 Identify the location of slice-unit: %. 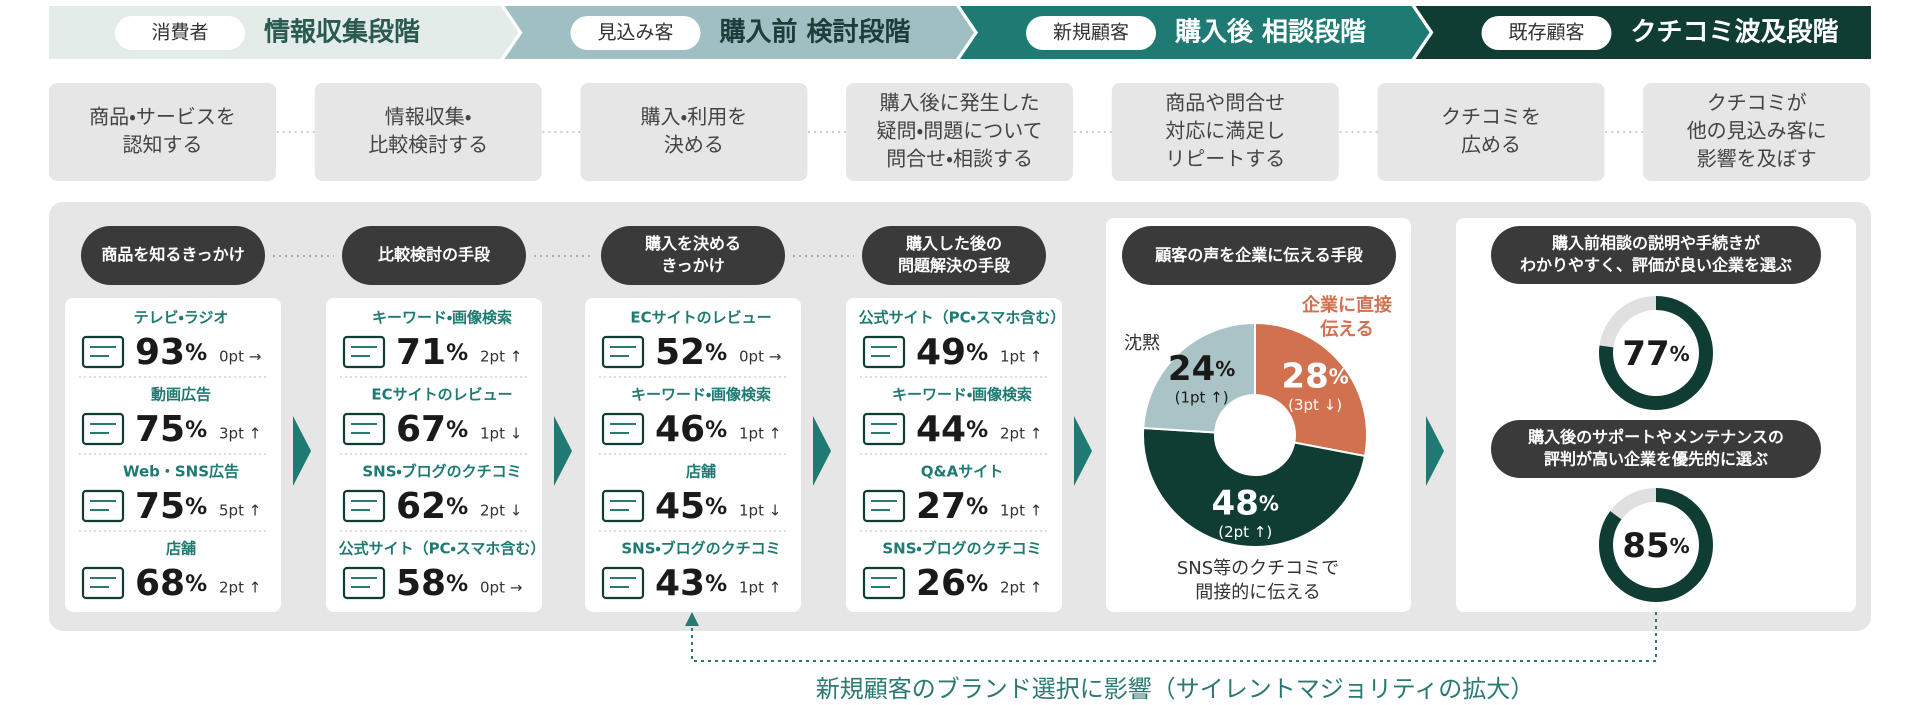
(1269, 503).